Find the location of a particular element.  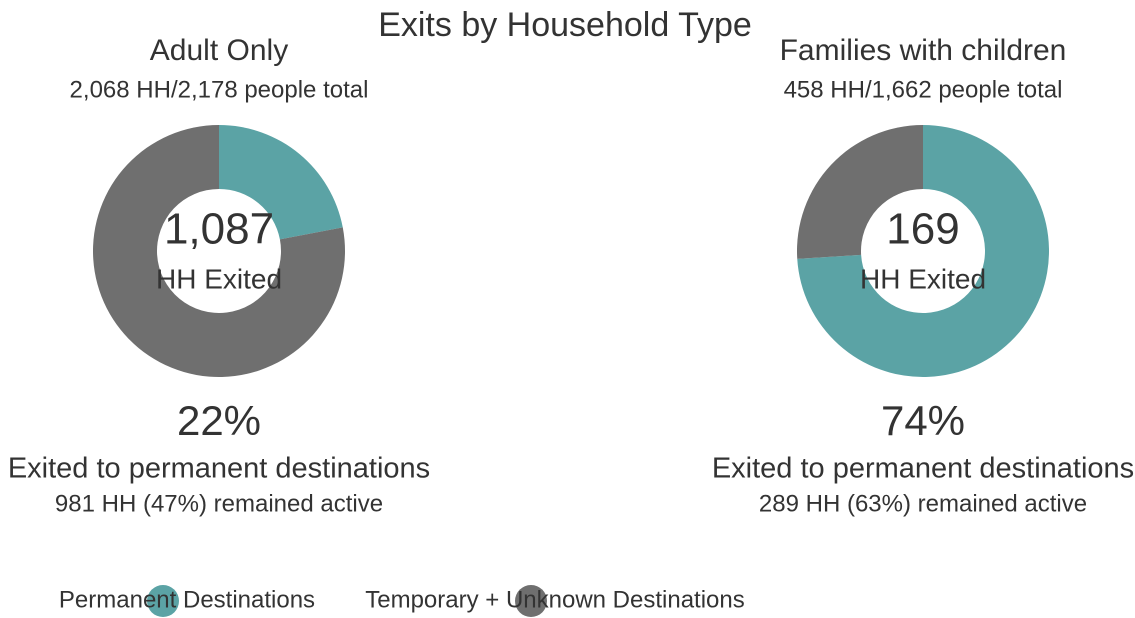

note: 289 HH (63%) remained active is located at coordinates (923, 503).